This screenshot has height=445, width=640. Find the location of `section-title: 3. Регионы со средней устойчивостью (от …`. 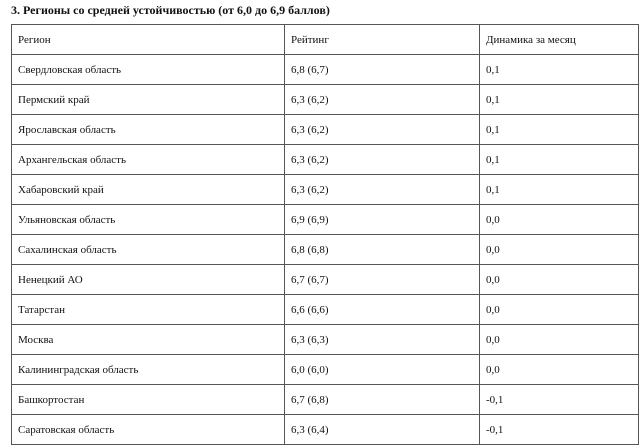

section-title: 3. Регионы со средней устойчивостью (от … is located at coordinates (170, 10).